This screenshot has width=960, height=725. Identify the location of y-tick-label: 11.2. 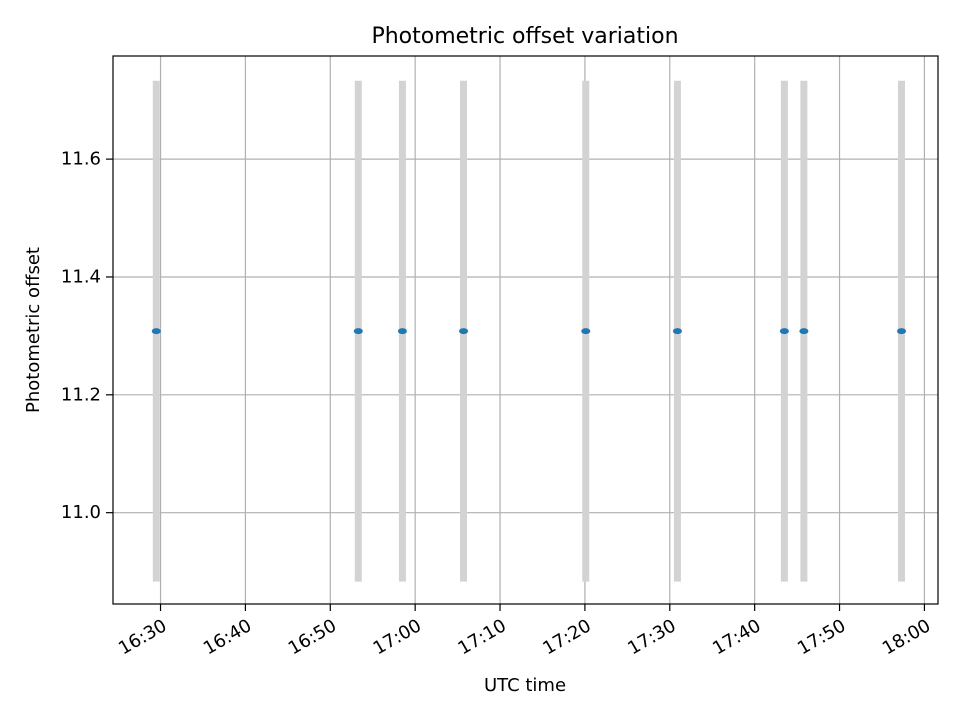
(81, 394).